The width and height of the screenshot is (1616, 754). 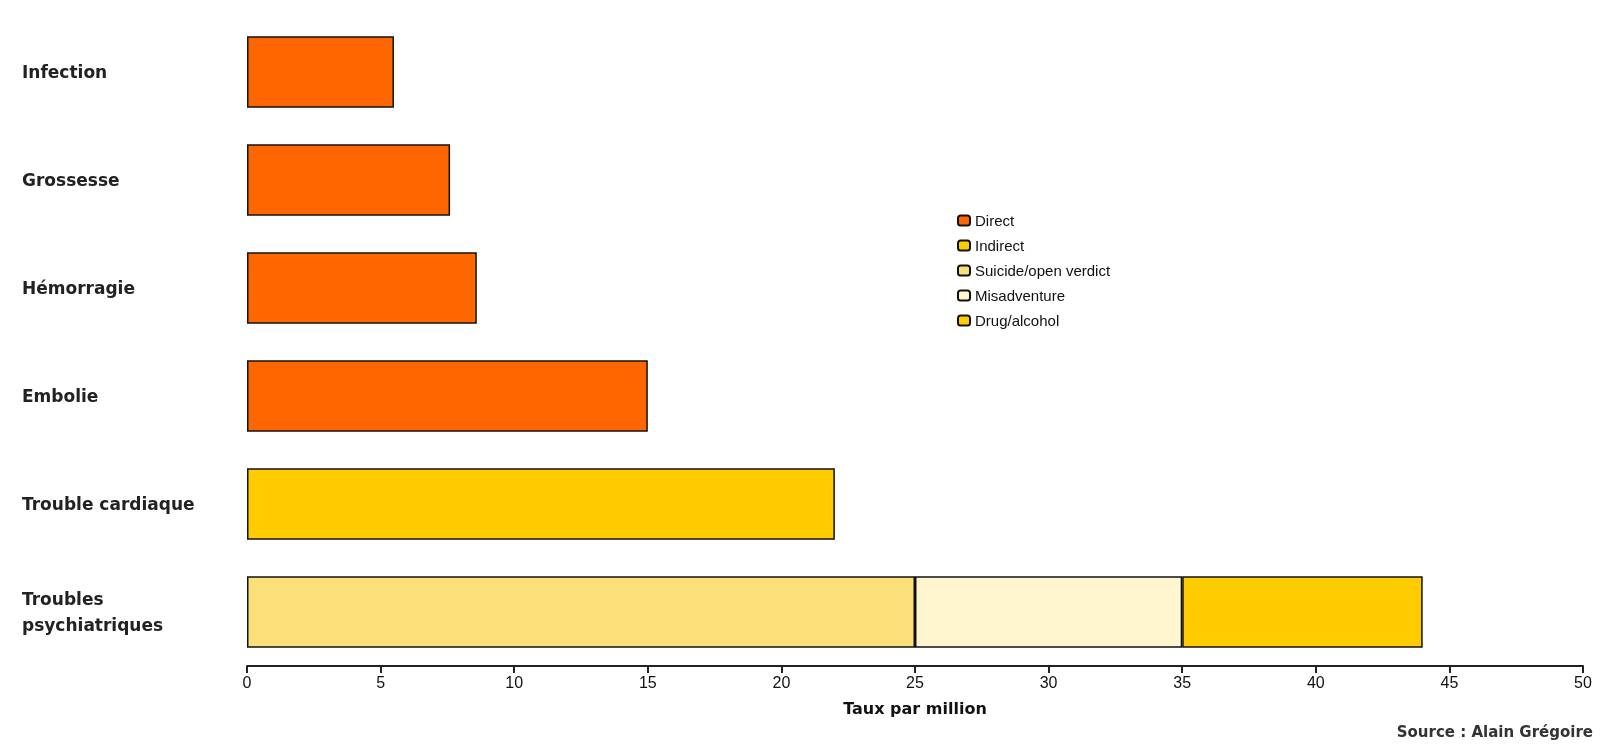 I want to click on source-note: Source : Alain Grégoire, so click(x=1494, y=731).